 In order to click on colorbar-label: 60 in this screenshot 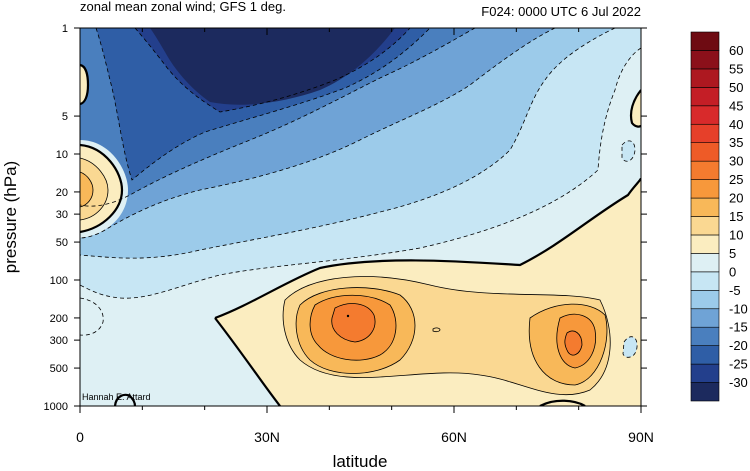, I will do `click(736, 50)`.